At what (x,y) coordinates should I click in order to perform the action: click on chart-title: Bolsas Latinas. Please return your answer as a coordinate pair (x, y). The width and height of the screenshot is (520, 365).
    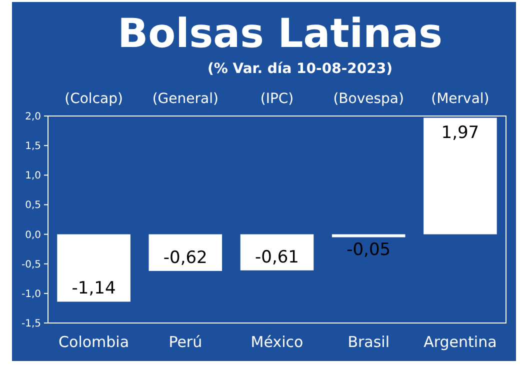
    Looking at the image, I should click on (280, 34).